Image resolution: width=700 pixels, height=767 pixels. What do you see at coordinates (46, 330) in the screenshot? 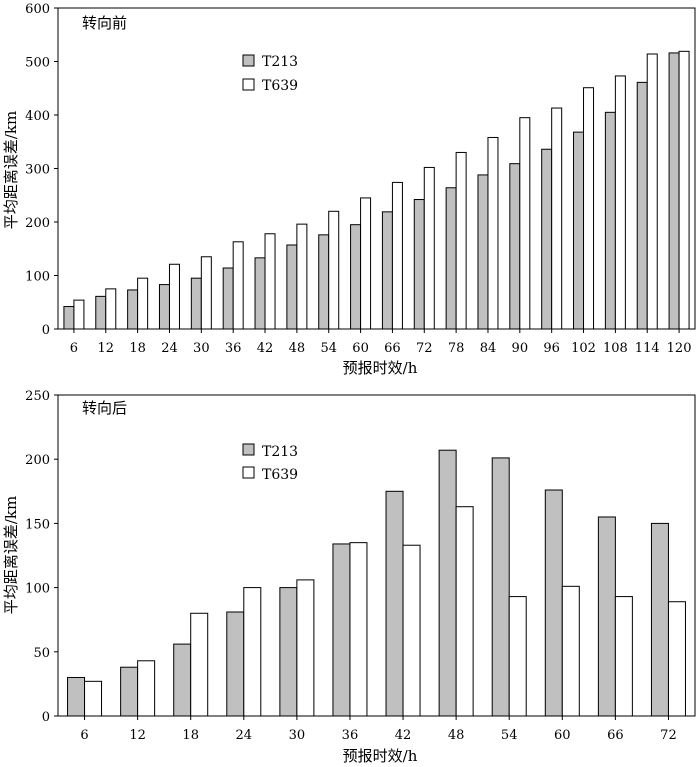
I see `y-tick-label: 0` at bounding box center [46, 330].